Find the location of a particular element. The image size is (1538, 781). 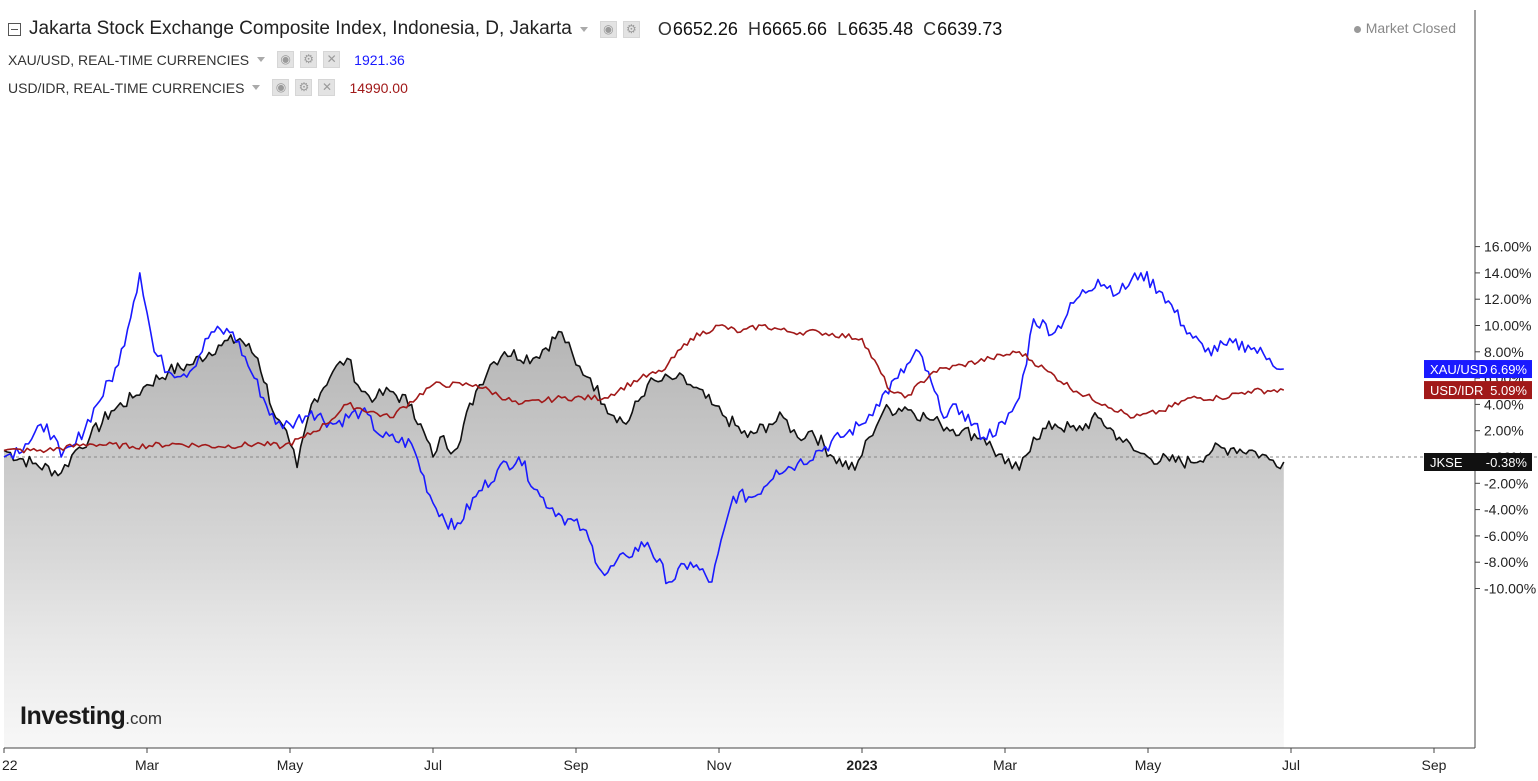

market-status: Market Closed is located at coordinates (1404, 28).